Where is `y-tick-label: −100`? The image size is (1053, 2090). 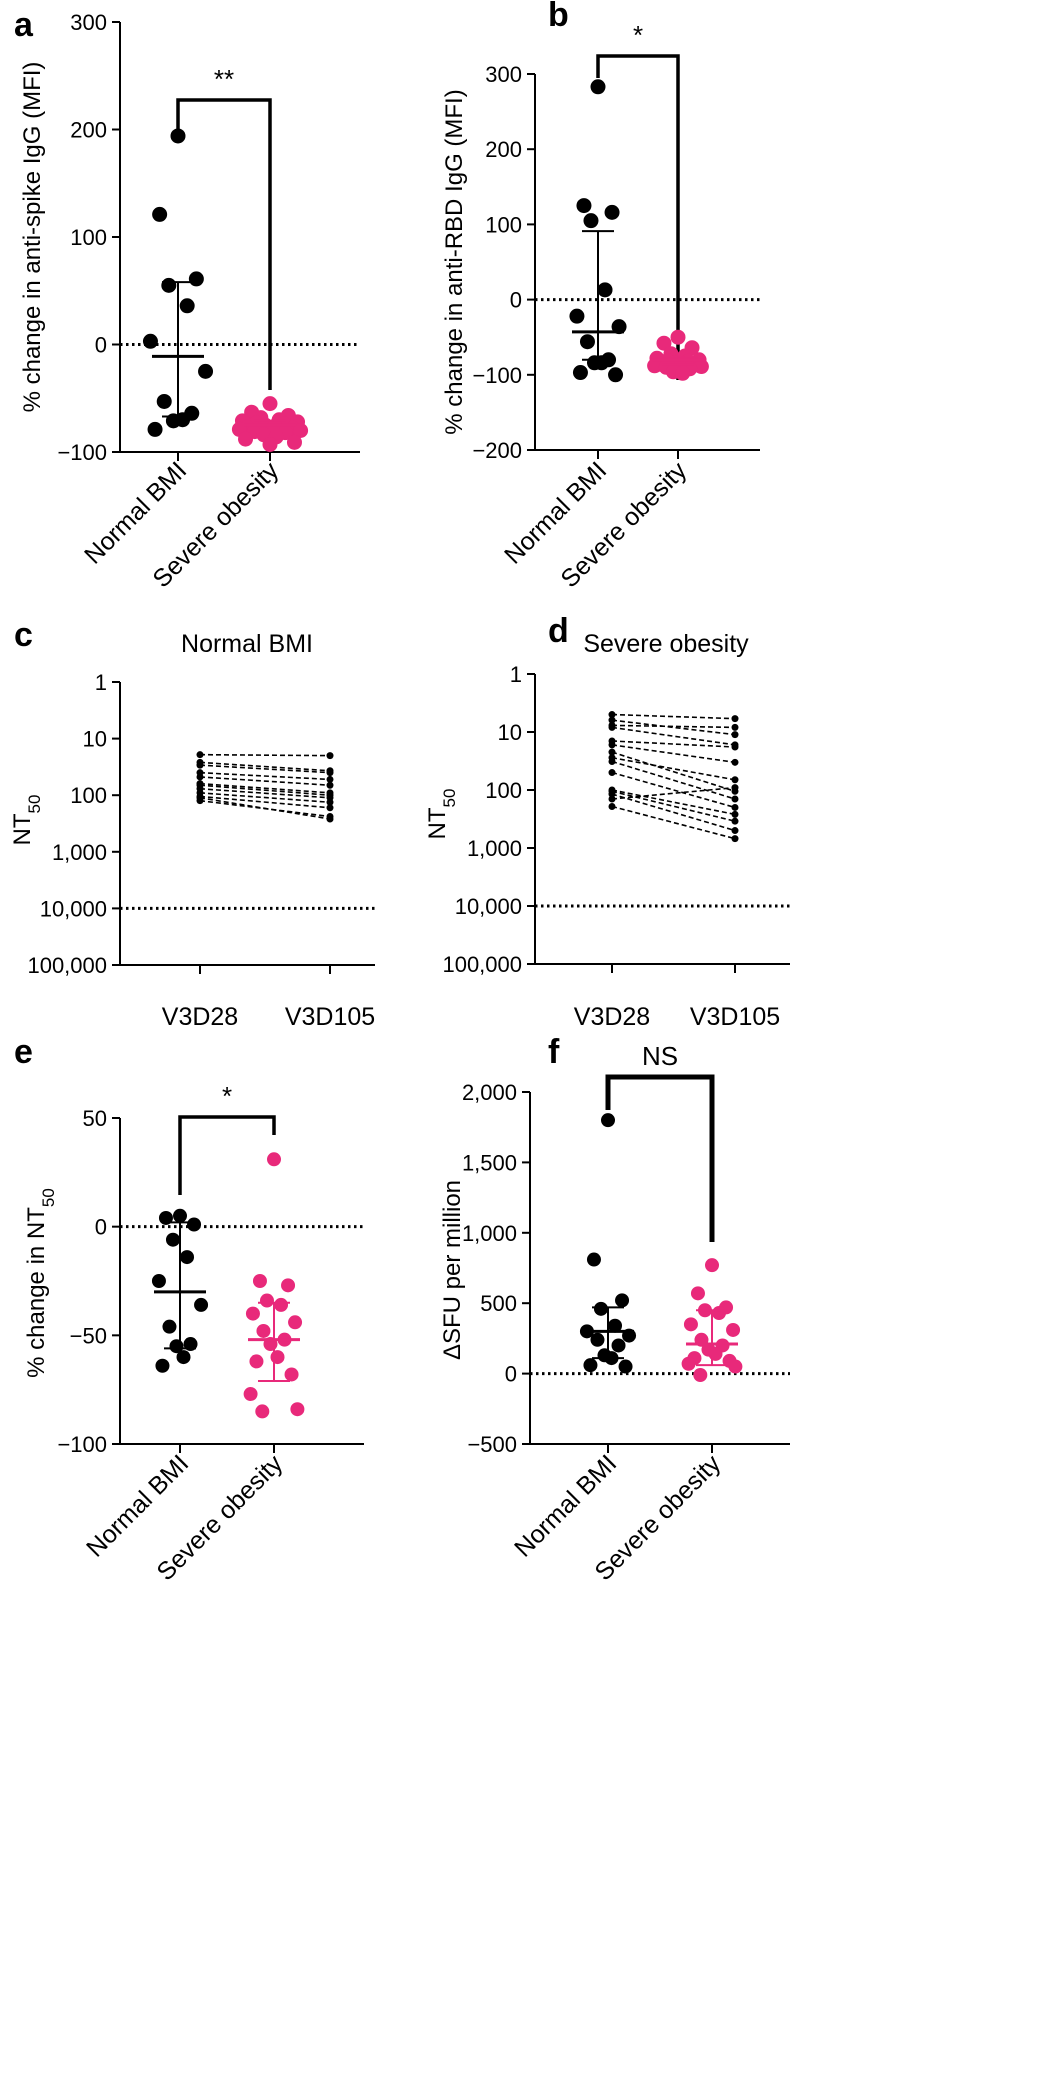 y-tick-label: −100 is located at coordinates (497, 375).